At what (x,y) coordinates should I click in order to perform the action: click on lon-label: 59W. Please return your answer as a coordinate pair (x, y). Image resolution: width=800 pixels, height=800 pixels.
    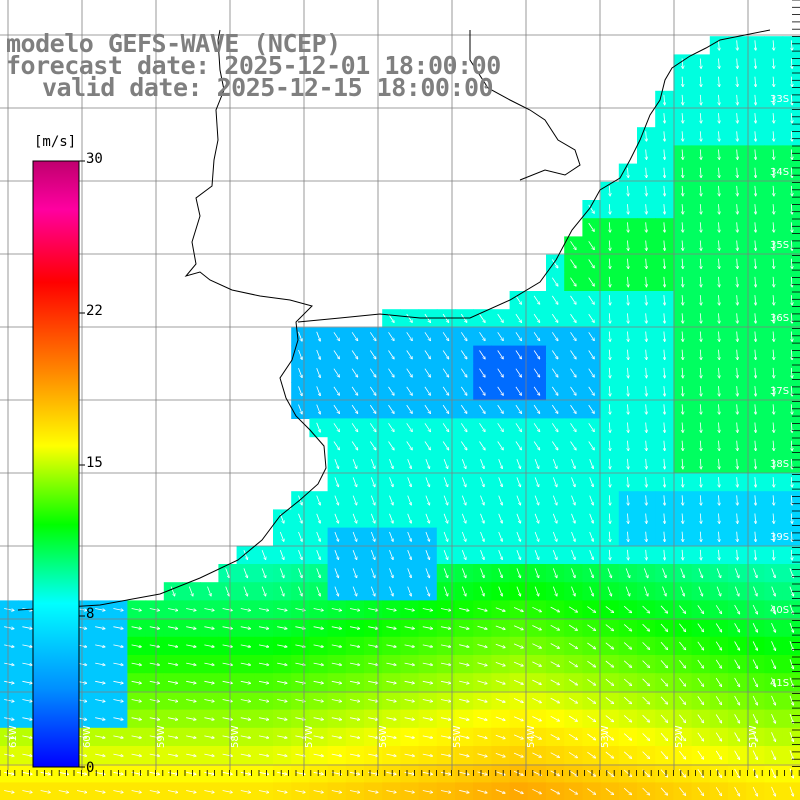
    Looking at the image, I should click on (161, 736).